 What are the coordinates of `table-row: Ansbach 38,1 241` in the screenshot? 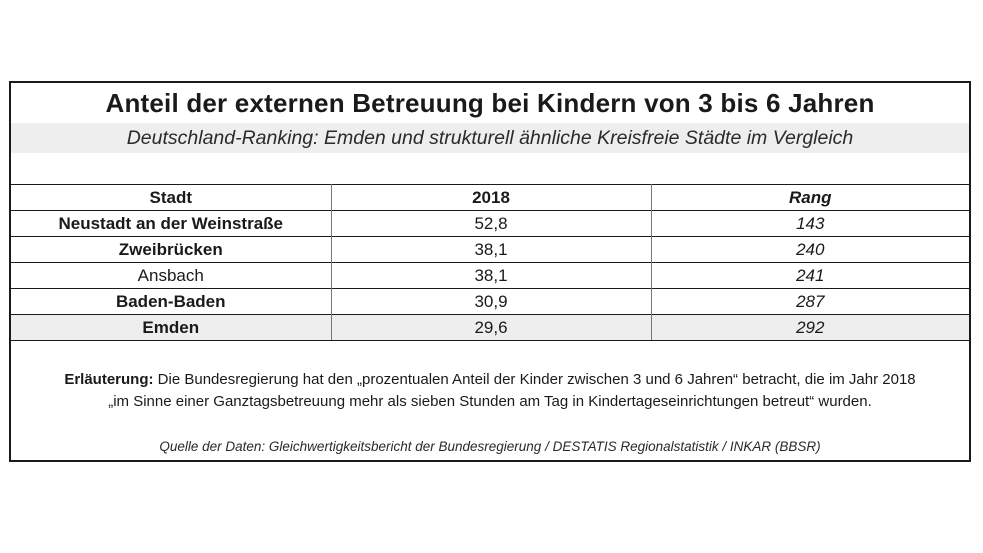 It's located at (490, 275).